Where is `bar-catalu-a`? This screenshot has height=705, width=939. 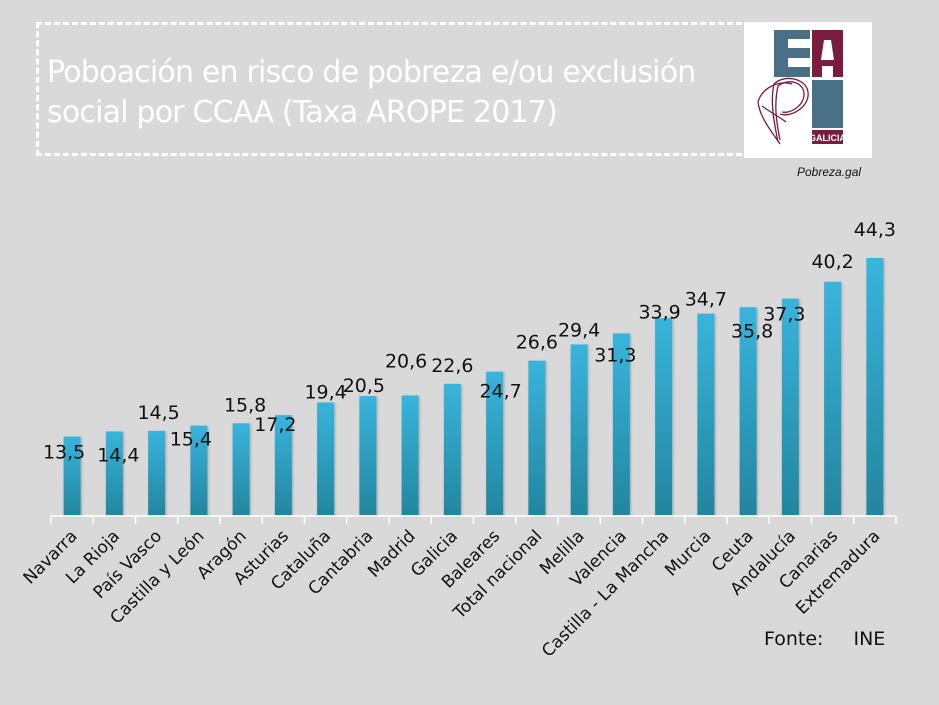 bar-catalu-a is located at coordinates (326, 458).